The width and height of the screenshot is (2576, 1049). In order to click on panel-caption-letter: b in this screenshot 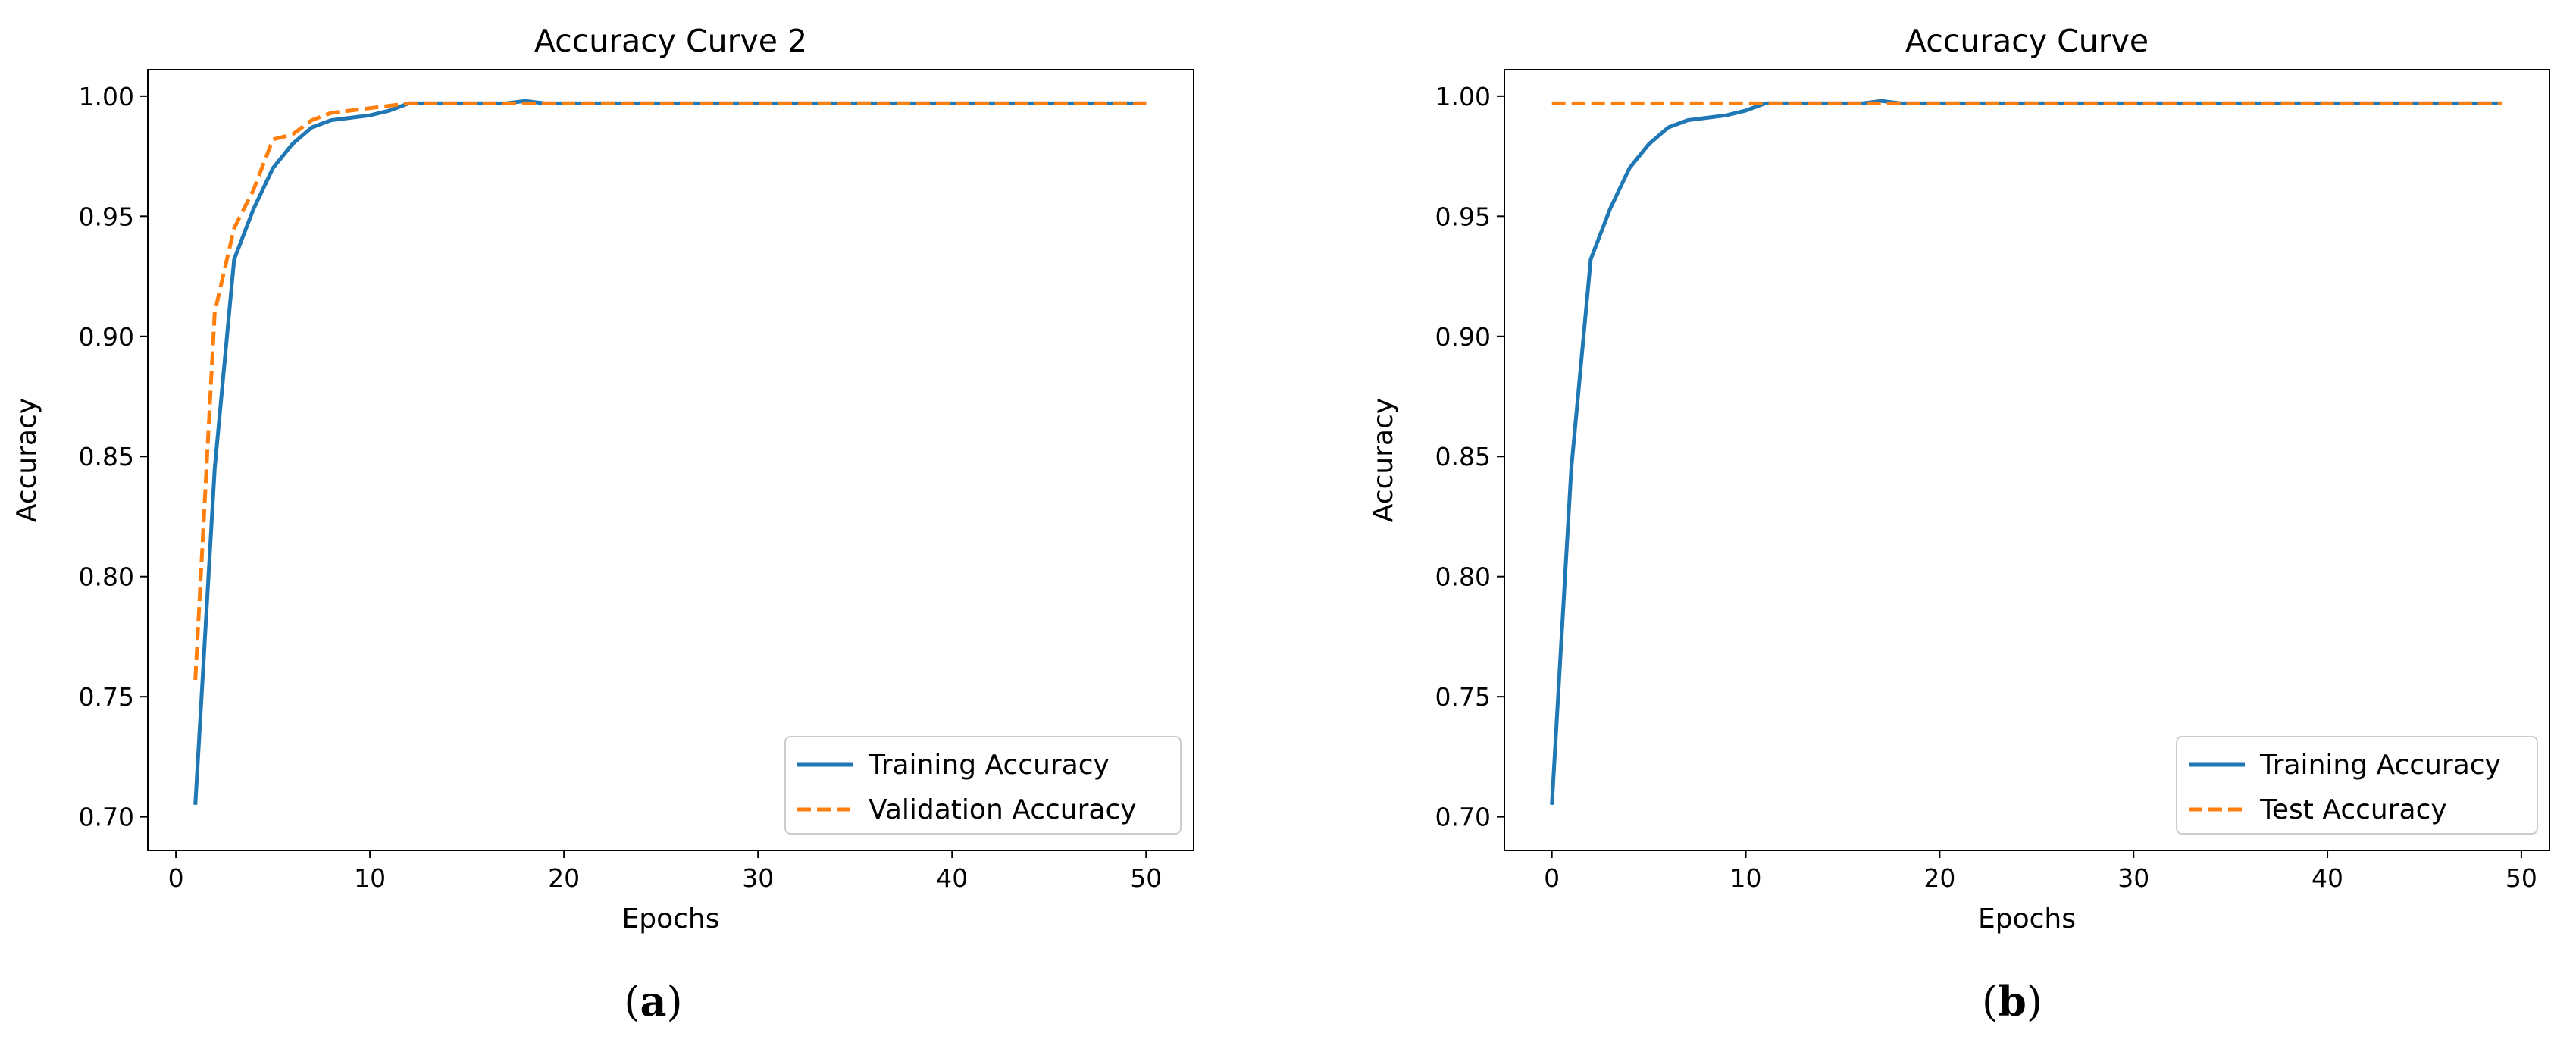, I will do `click(2012, 1002)`.